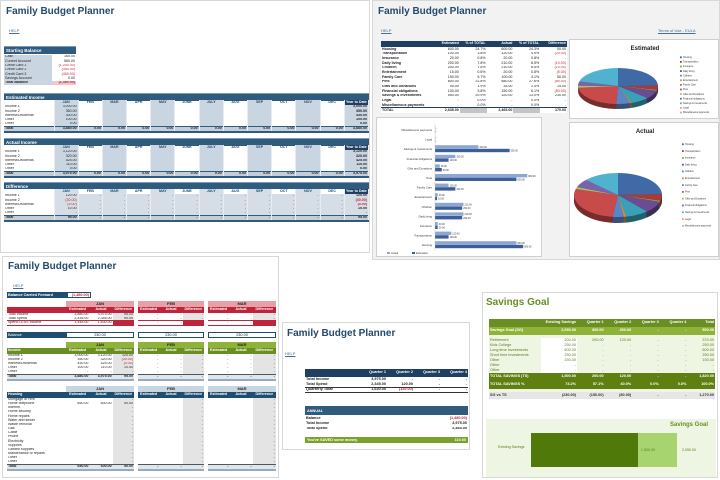 This screenshot has width=720, height=480. Describe the element at coordinates (507, 67) in the screenshot. I see `table-cell: 210.00` at that location.